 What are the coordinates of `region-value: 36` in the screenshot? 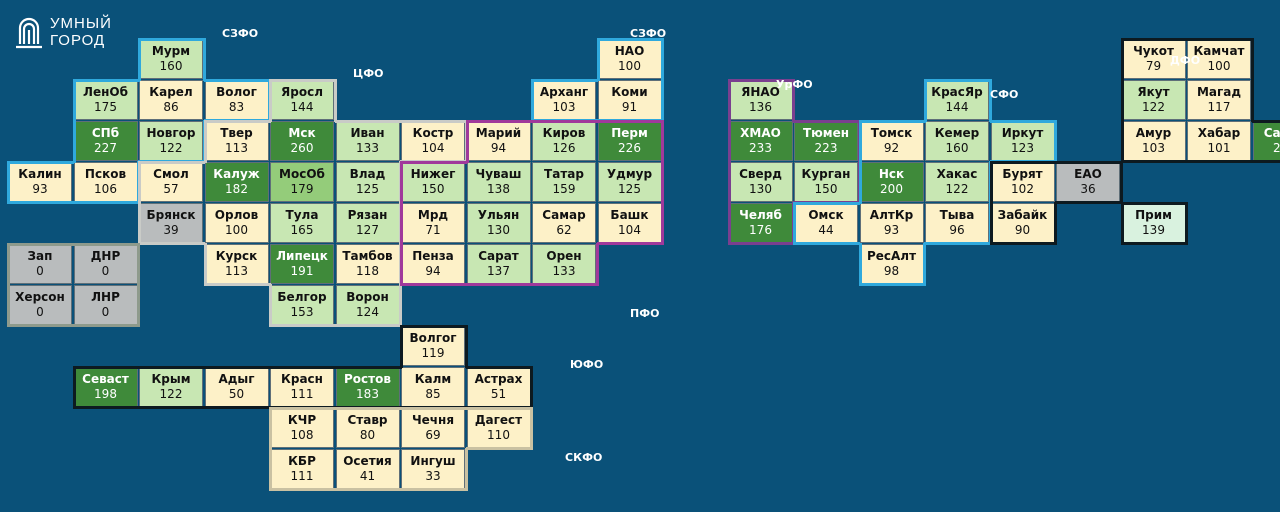 It's located at (1088, 189).